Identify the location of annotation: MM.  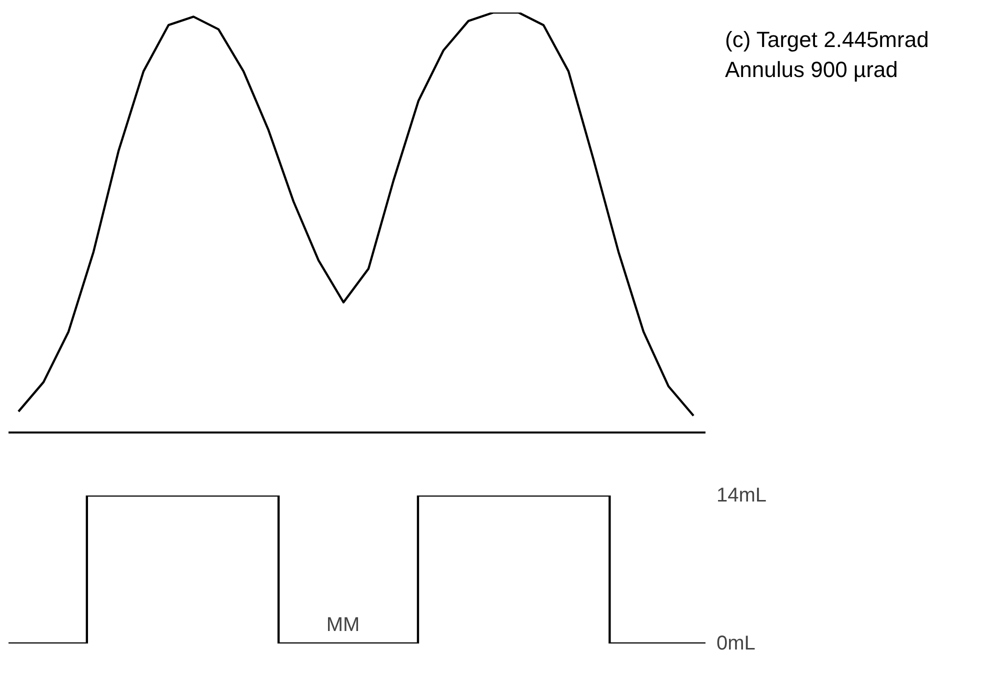
(343, 625).